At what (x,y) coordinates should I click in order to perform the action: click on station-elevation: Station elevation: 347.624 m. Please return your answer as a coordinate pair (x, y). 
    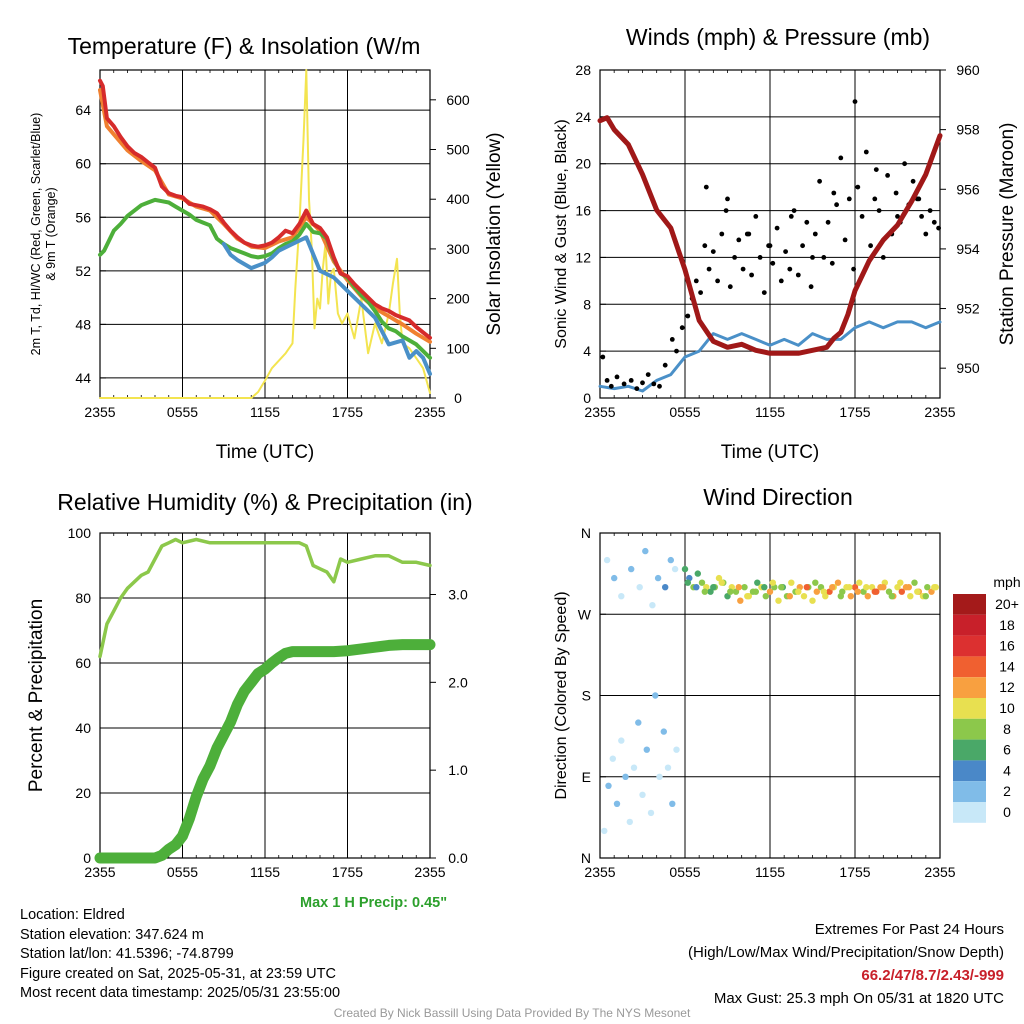
    Looking at the image, I should click on (112, 934).